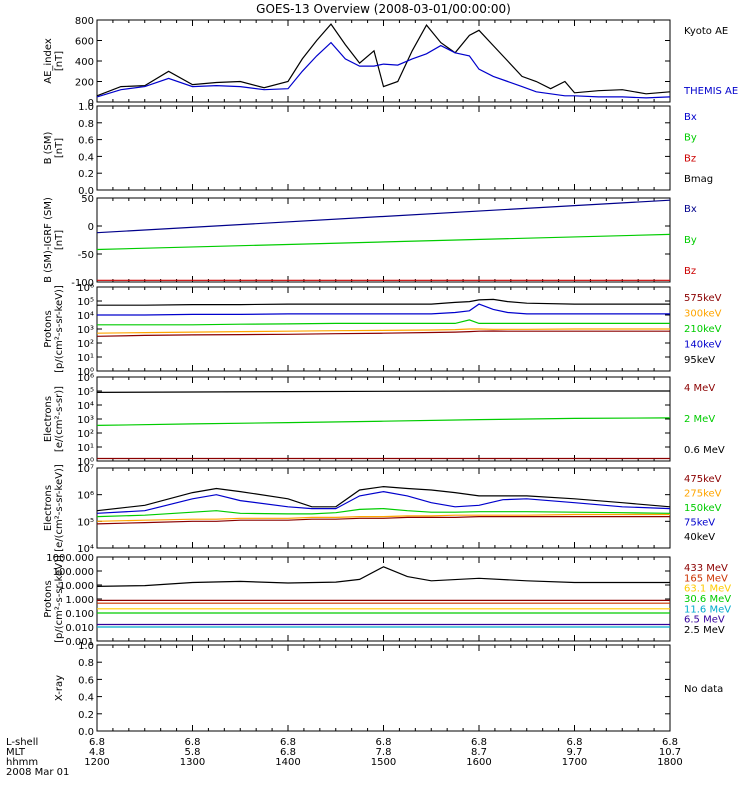 The width and height of the screenshot is (750, 804). Describe the element at coordinates (16, 752) in the screenshot. I see `footer-row-label: MLT` at that location.